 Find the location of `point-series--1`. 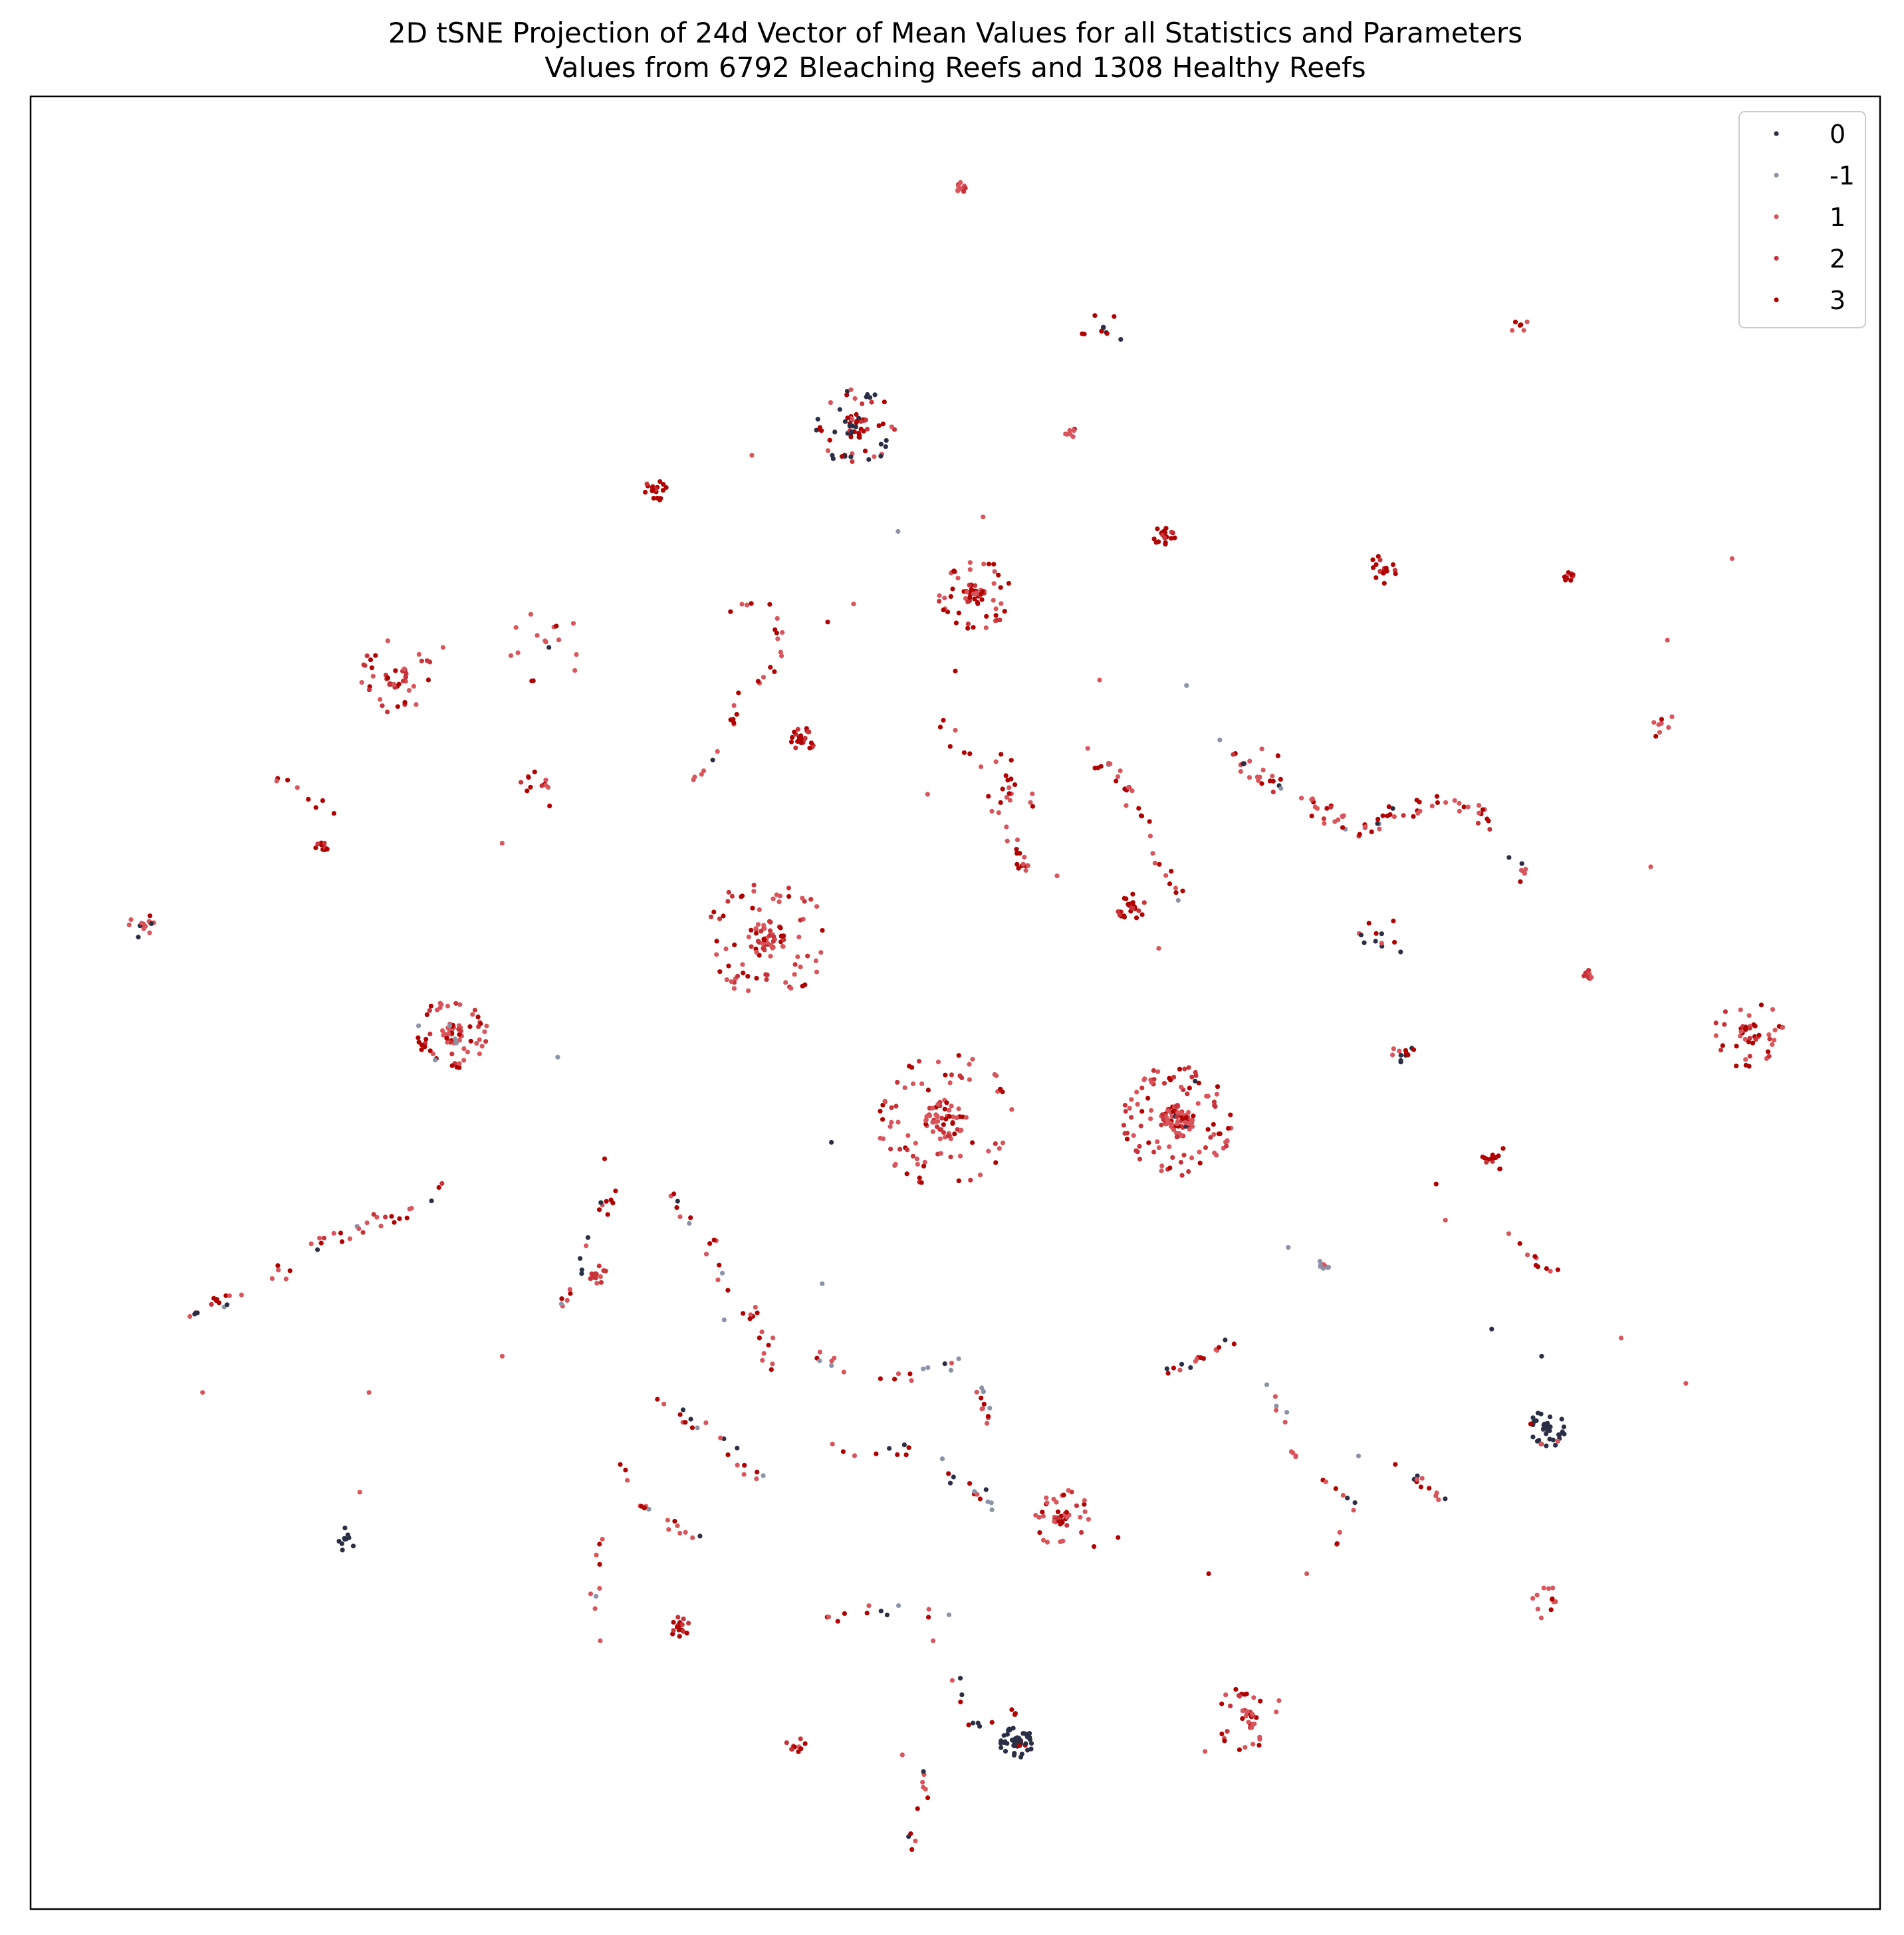

point-series--1 is located at coordinates (951, 1370).